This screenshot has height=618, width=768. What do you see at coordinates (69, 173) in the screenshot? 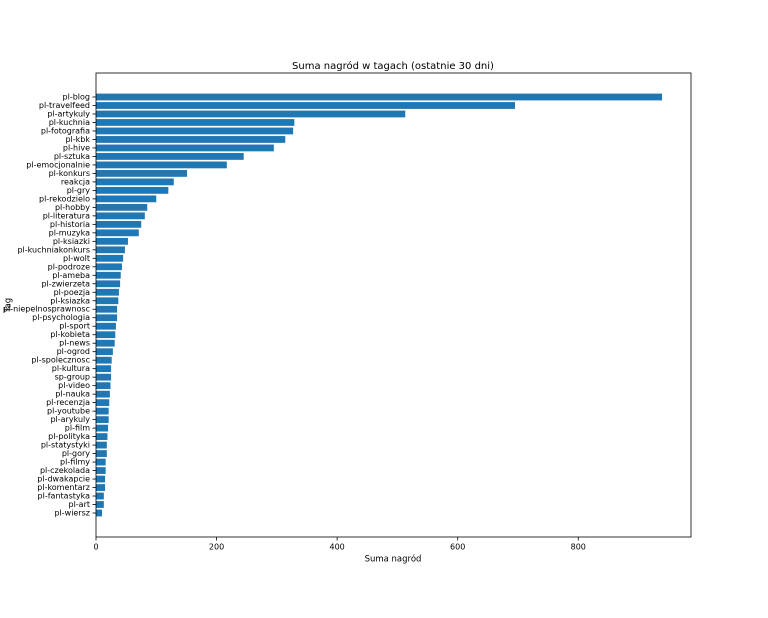
I see `y-tick-label: pl-konkurs` at bounding box center [69, 173].